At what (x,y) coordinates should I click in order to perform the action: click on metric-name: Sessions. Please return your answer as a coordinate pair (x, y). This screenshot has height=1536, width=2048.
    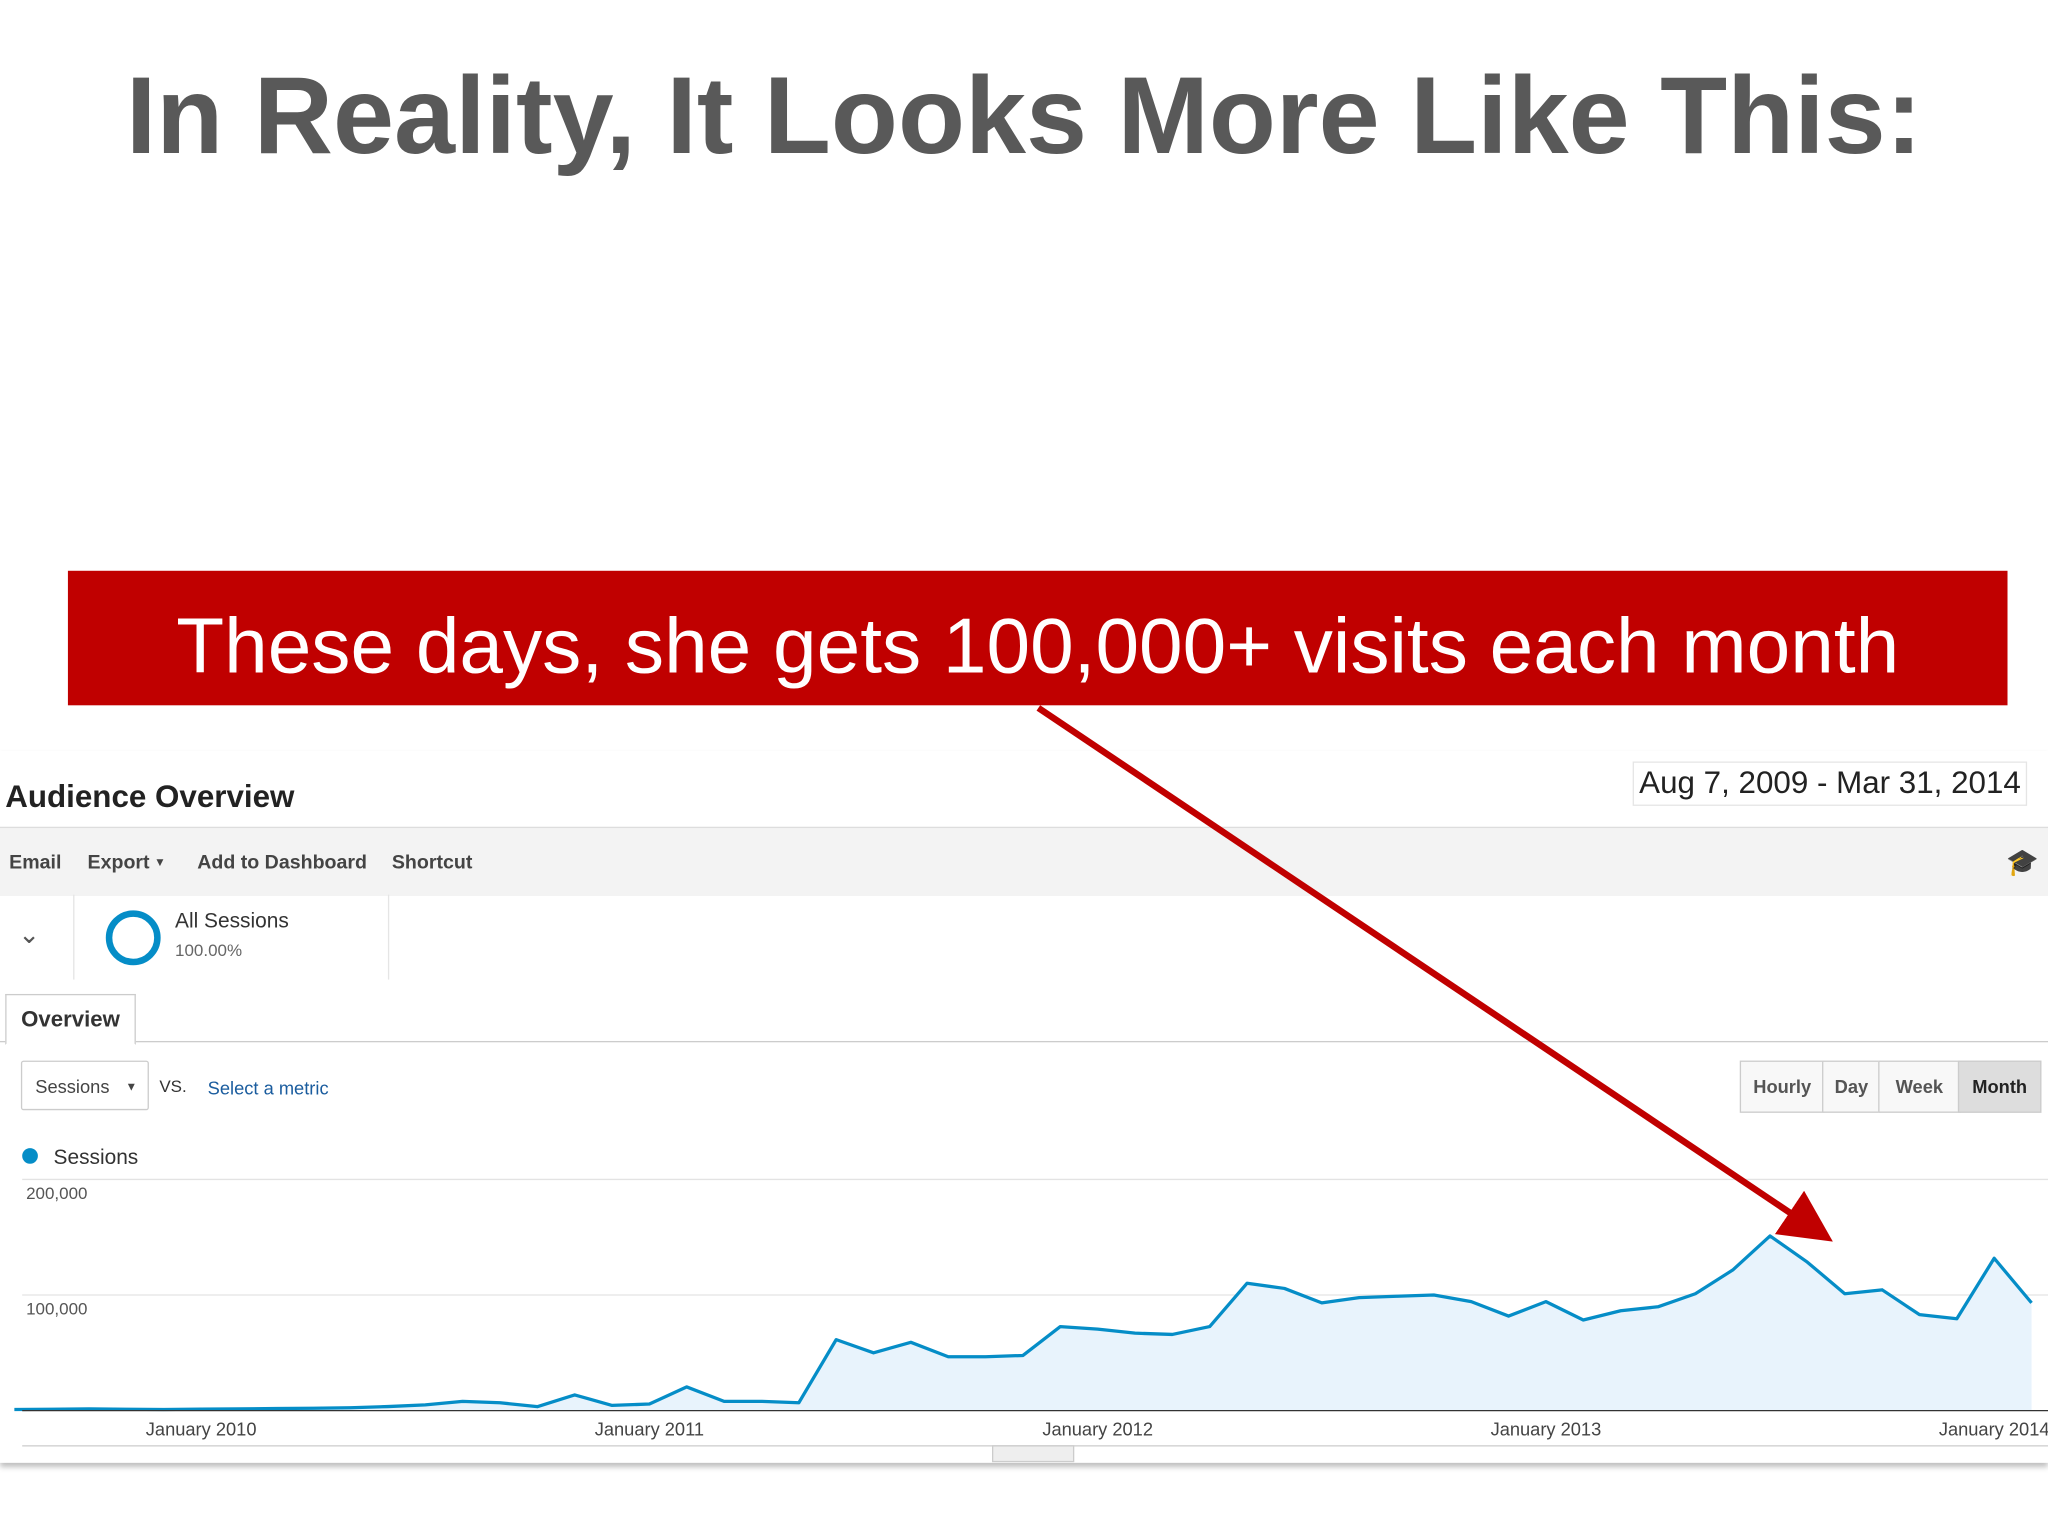
    Looking at the image, I should click on (72, 1087).